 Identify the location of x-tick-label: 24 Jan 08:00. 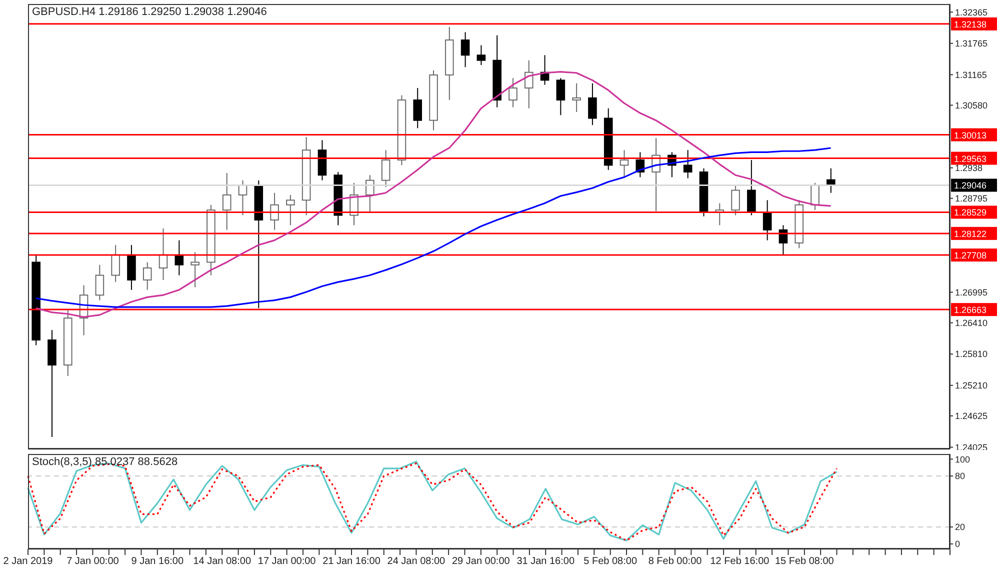
(416, 562).